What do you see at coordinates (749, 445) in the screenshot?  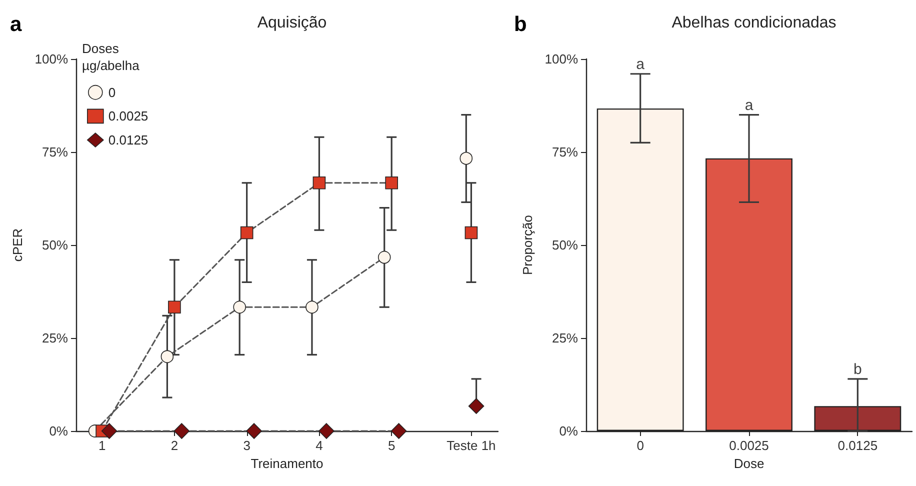 I see `x-tick-label: 0.0025` at bounding box center [749, 445].